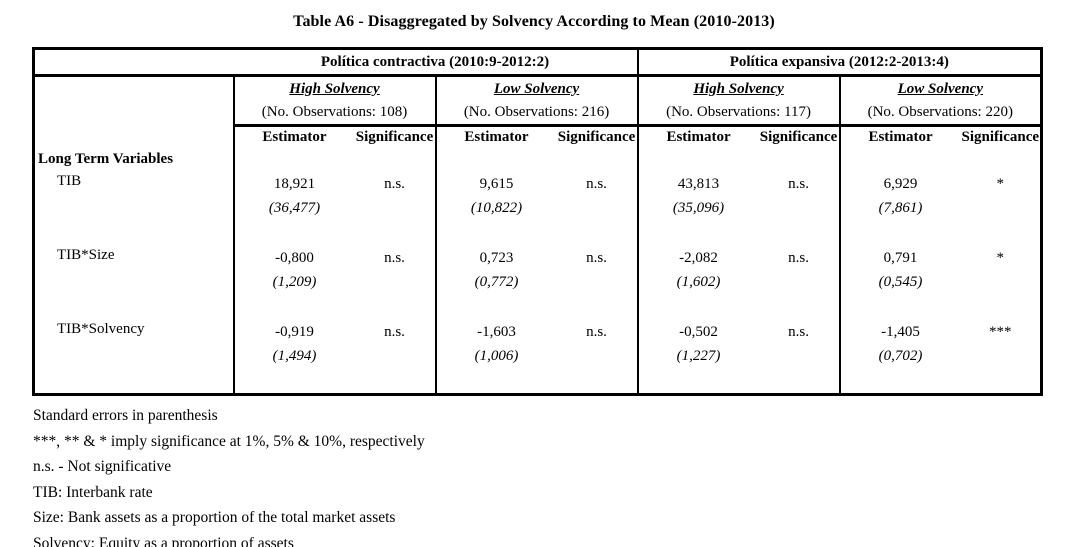 The width and height of the screenshot is (1068, 547). What do you see at coordinates (899, 211) in the screenshot?
I see `stderr-value: (7,861)` at bounding box center [899, 211].